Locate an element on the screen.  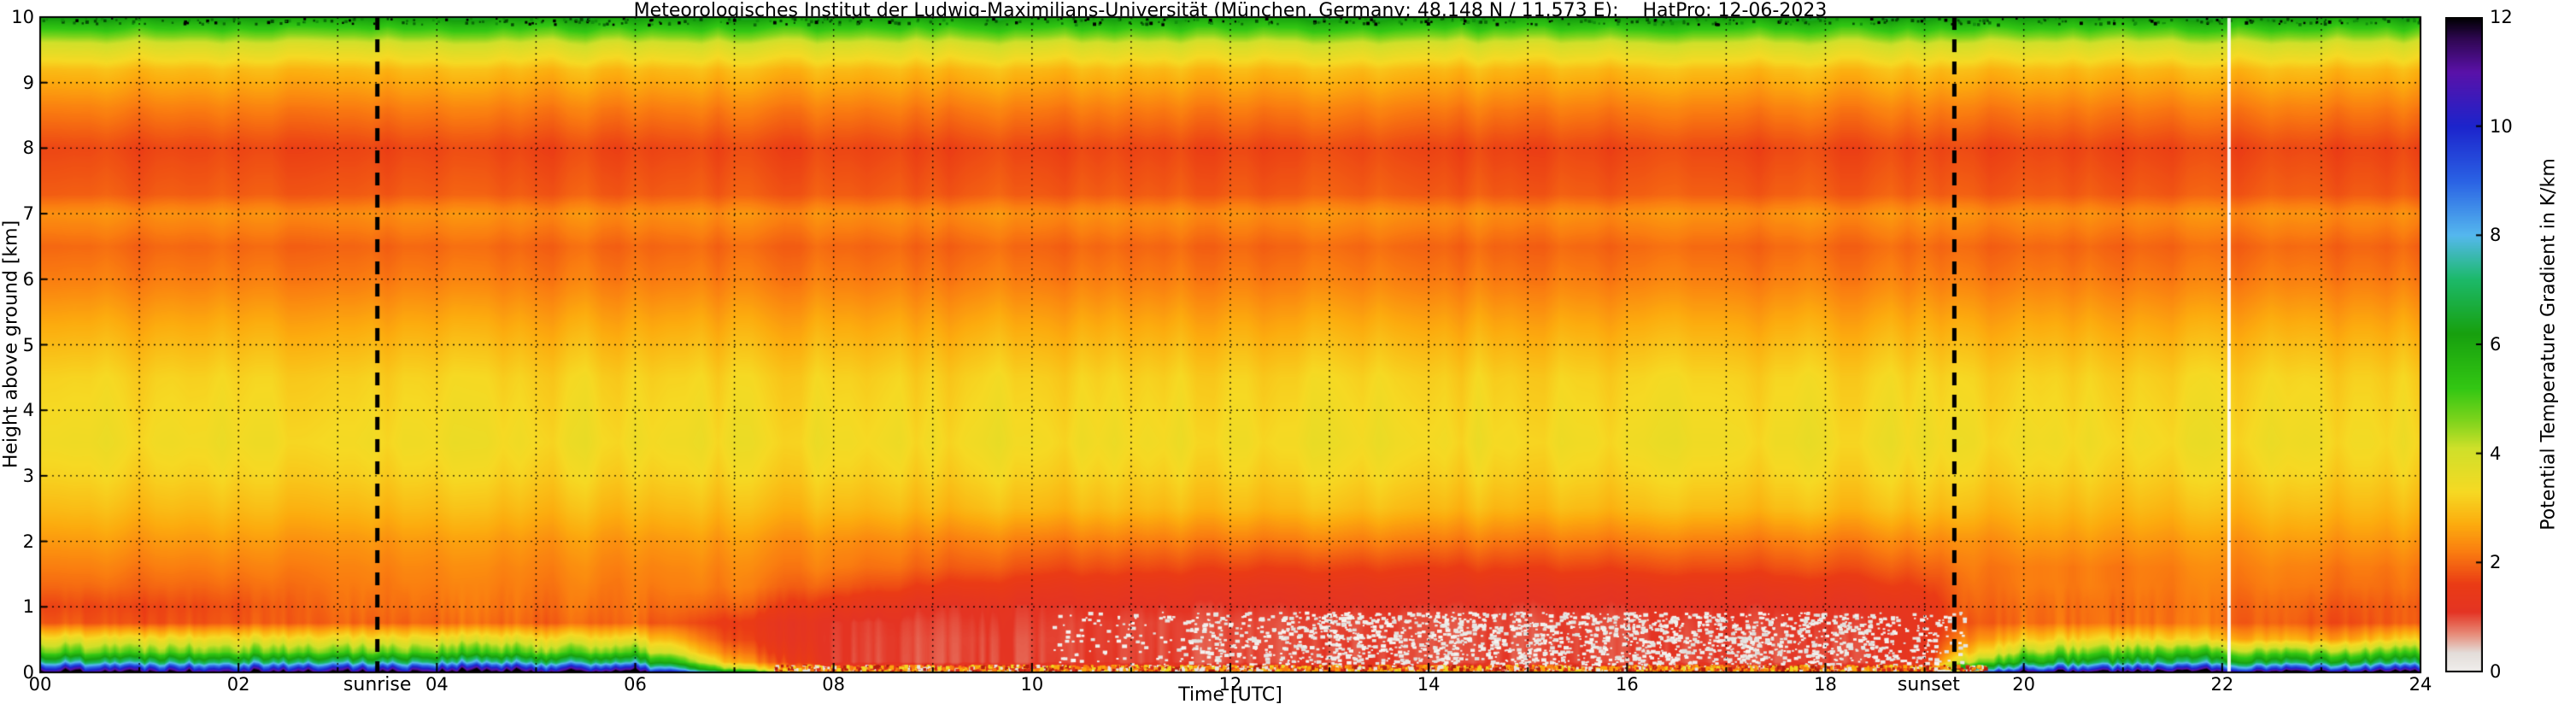
x-tick-label: 00 is located at coordinates (40, 684).